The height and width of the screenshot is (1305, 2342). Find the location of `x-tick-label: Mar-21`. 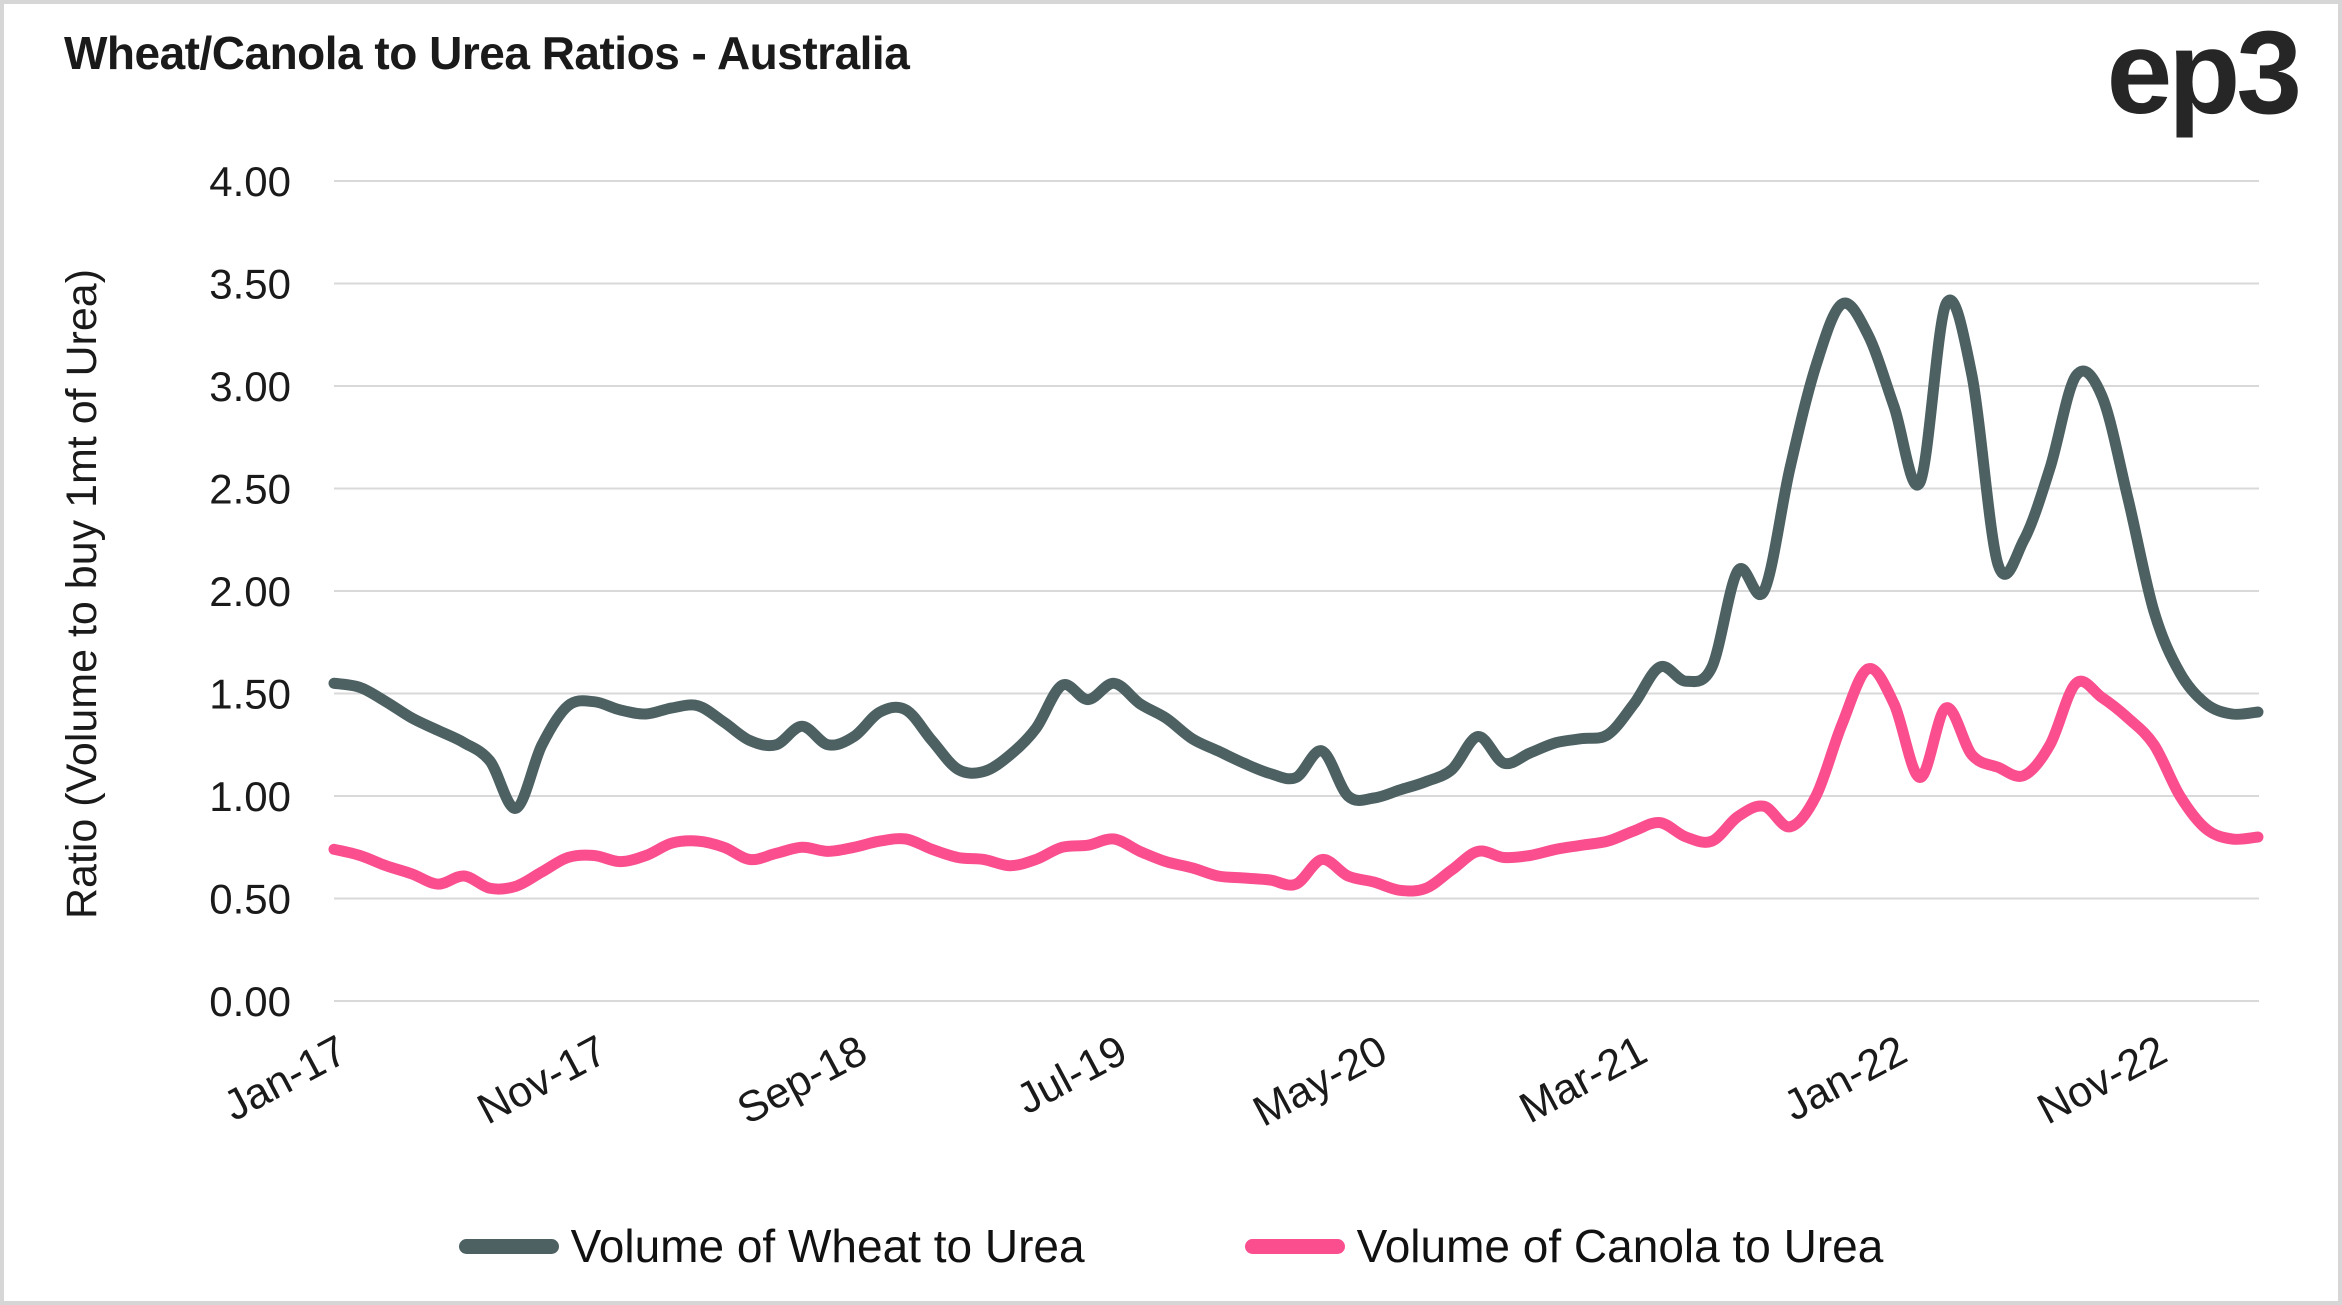

x-tick-label: Mar-21 is located at coordinates (1583, 1079).